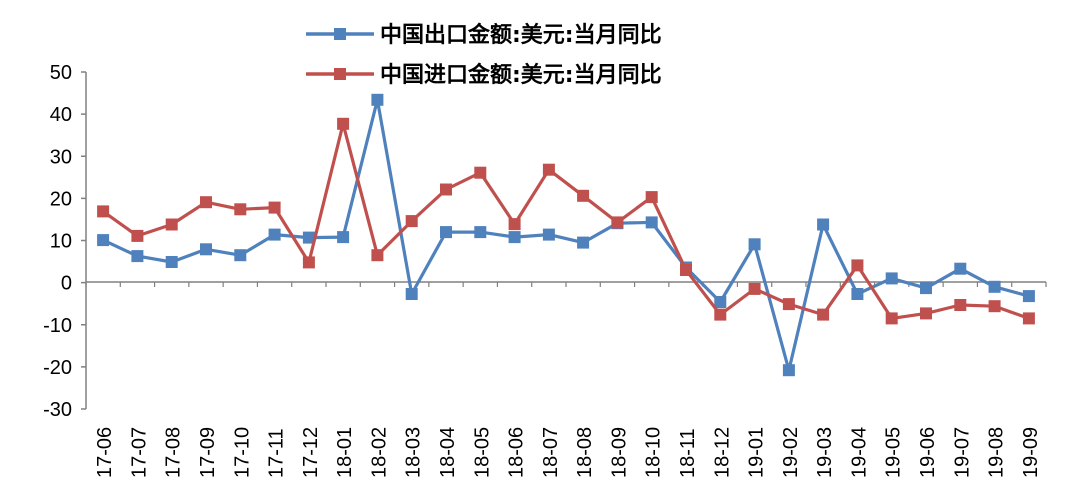 This screenshot has height=492, width=1080. Describe the element at coordinates (61, 115) in the screenshot. I see `y-tick-label: 40` at that location.